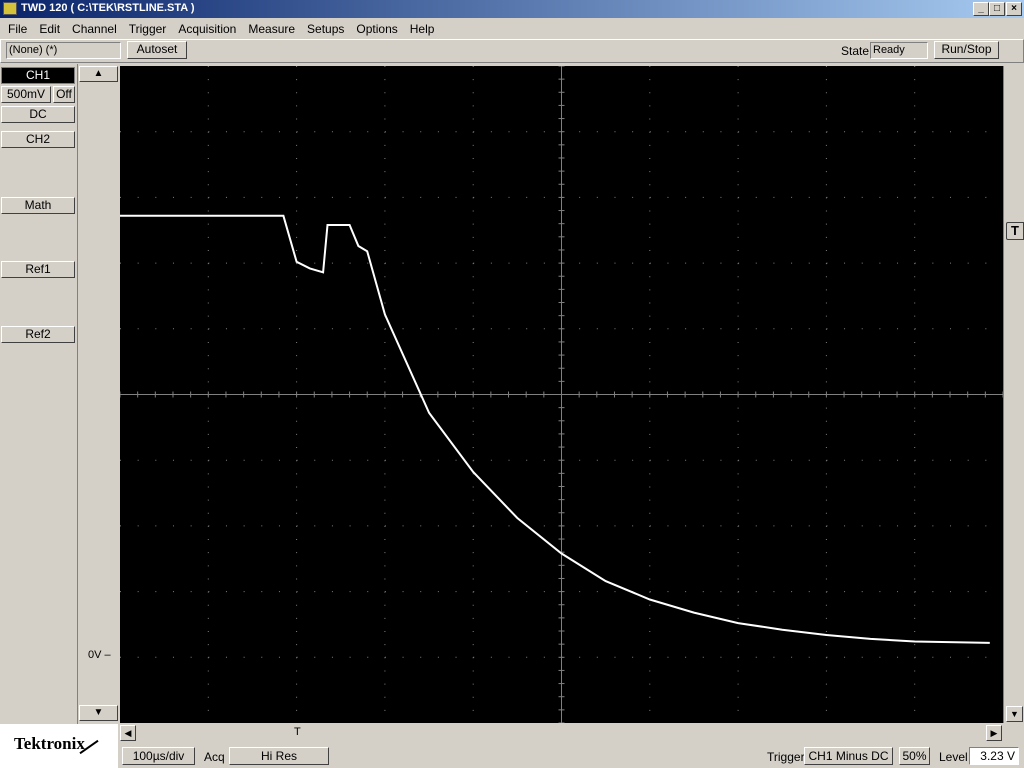  I want to click on trigger-percent-button: 50%, so click(914, 756).